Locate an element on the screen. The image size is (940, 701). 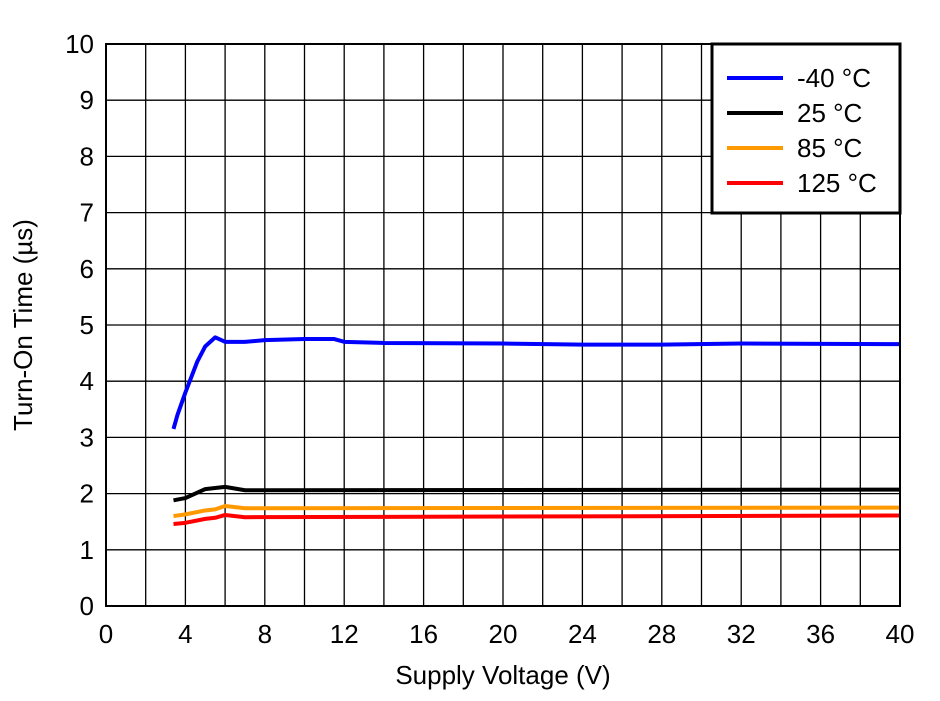
y-axis-label: Turn-On Time (µs) is located at coordinates (23, 325).